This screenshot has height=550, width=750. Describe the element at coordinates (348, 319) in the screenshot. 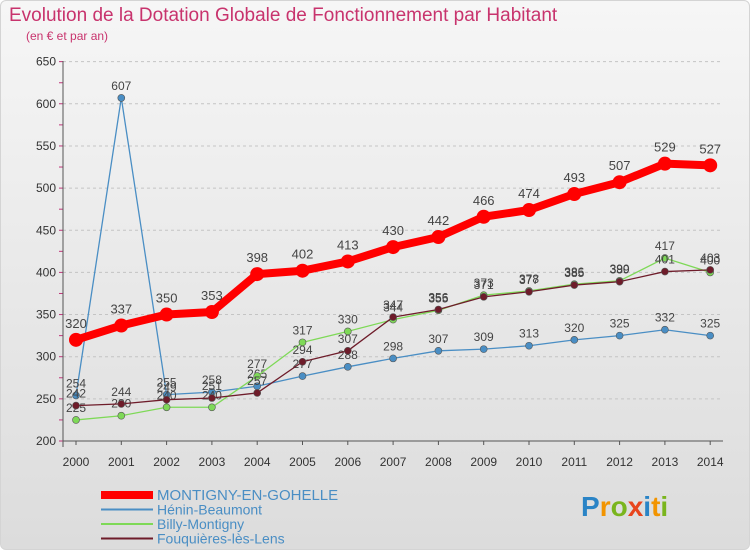

I see `data-label: 330` at that location.